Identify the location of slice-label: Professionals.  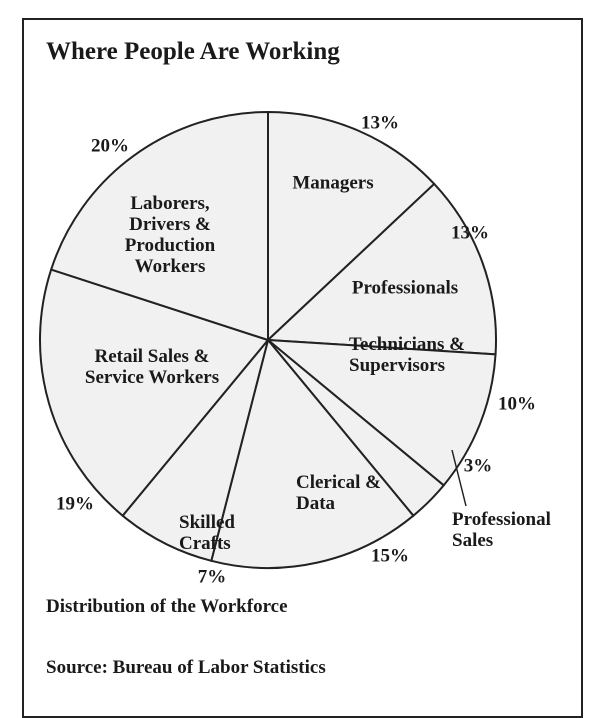
(405, 288).